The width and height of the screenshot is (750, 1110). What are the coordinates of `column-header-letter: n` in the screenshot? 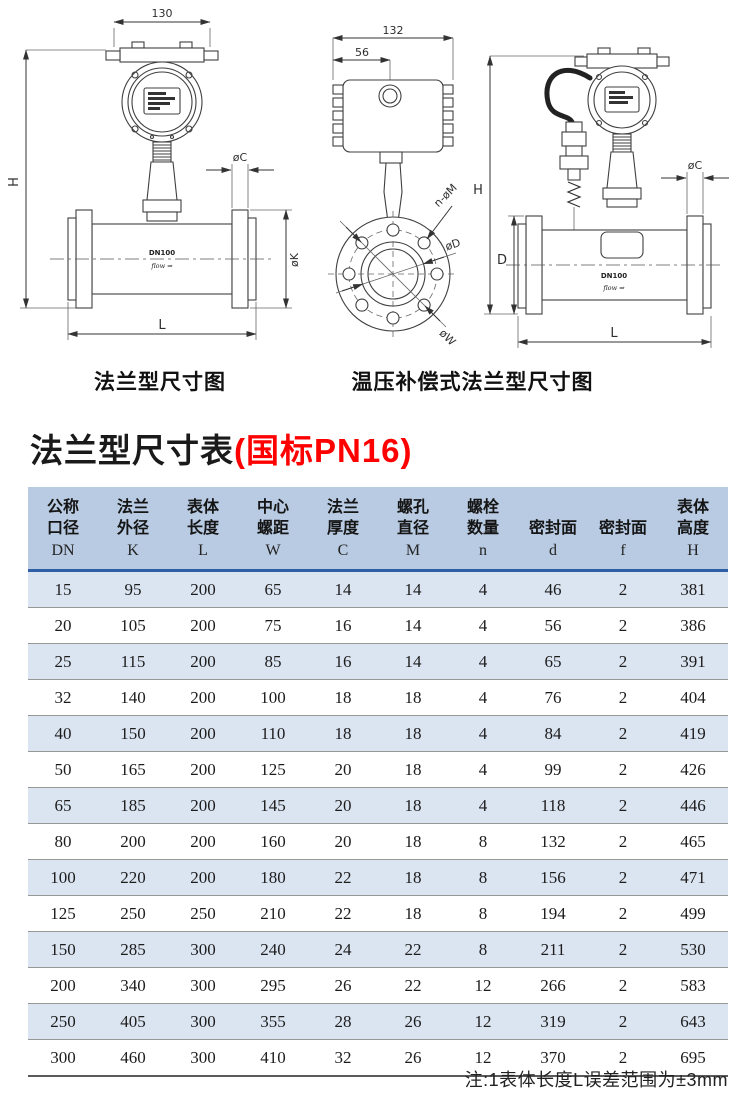 It's located at (483, 550).